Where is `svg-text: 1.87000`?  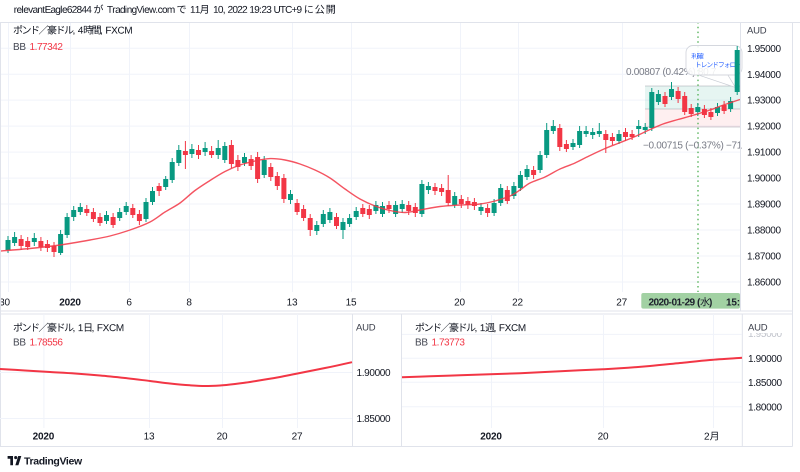 svg-text: 1.87000 is located at coordinates (764, 257).